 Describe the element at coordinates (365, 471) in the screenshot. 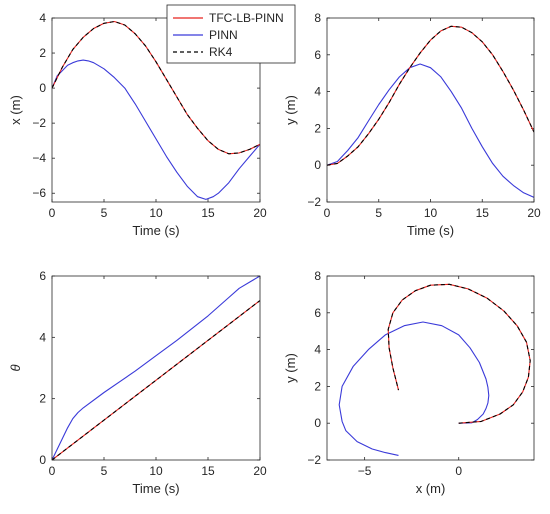

I see `x-tick-label: −5` at that location.